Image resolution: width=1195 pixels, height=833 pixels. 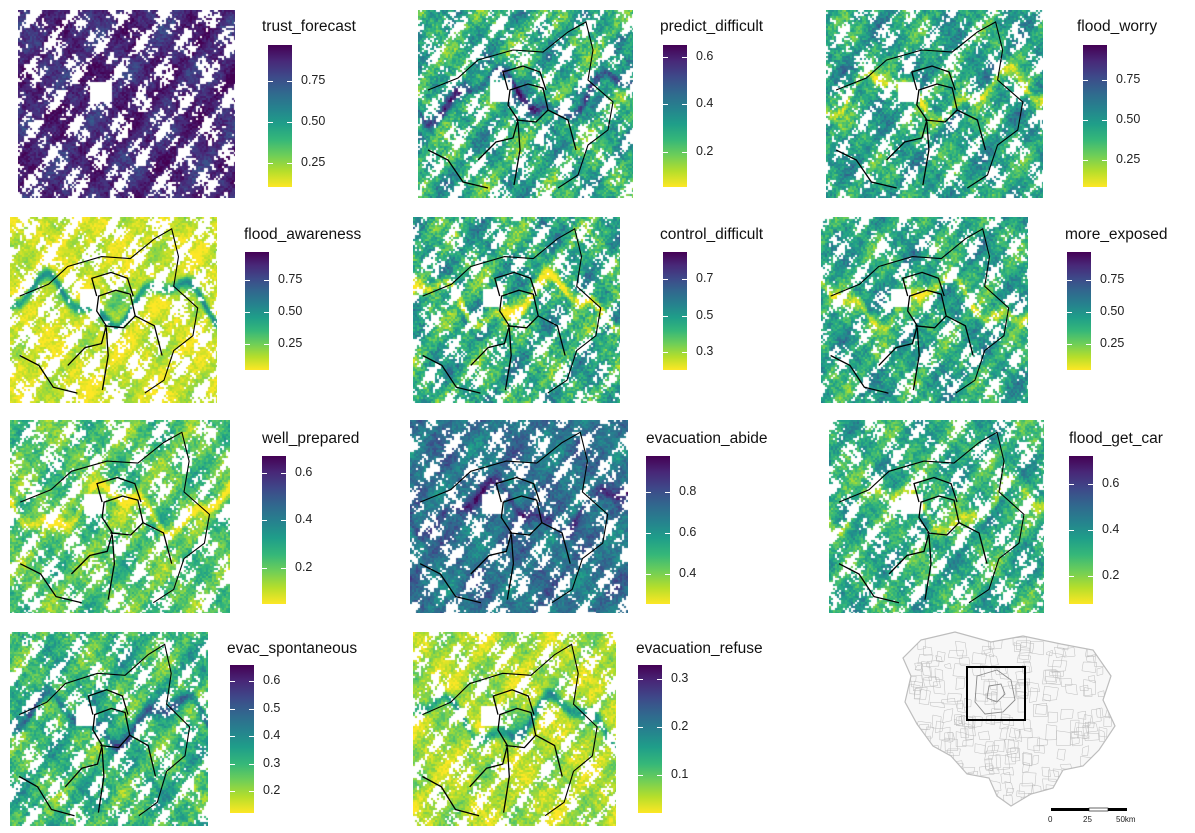 I want to click on raster-flood_worry, so click(x=934, y=104).